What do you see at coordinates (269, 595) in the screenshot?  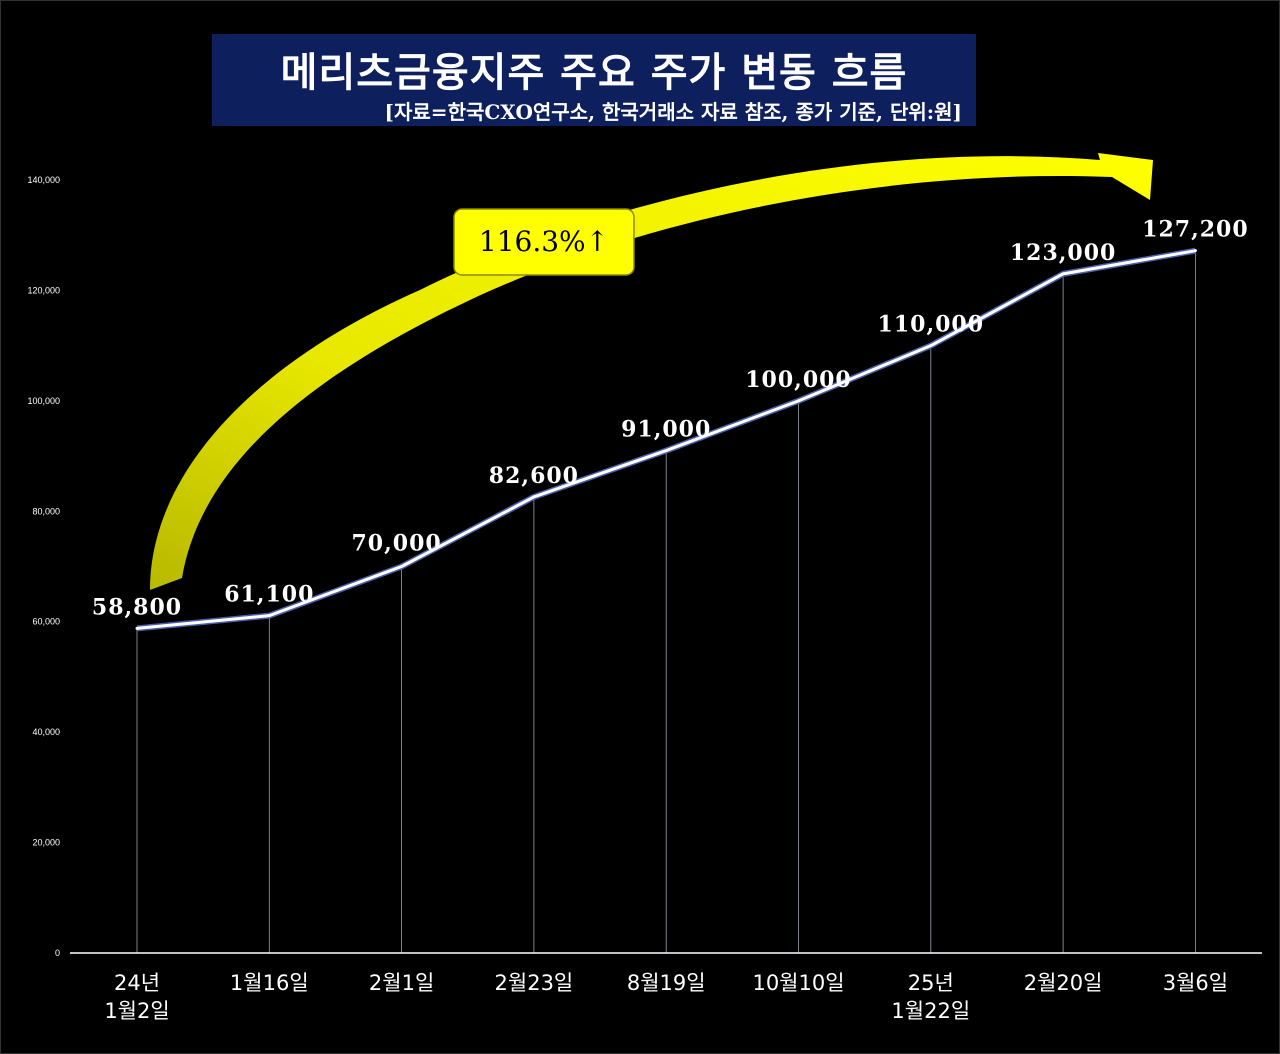 I see `data-label: 61,100` at bounding box center [269, 595].